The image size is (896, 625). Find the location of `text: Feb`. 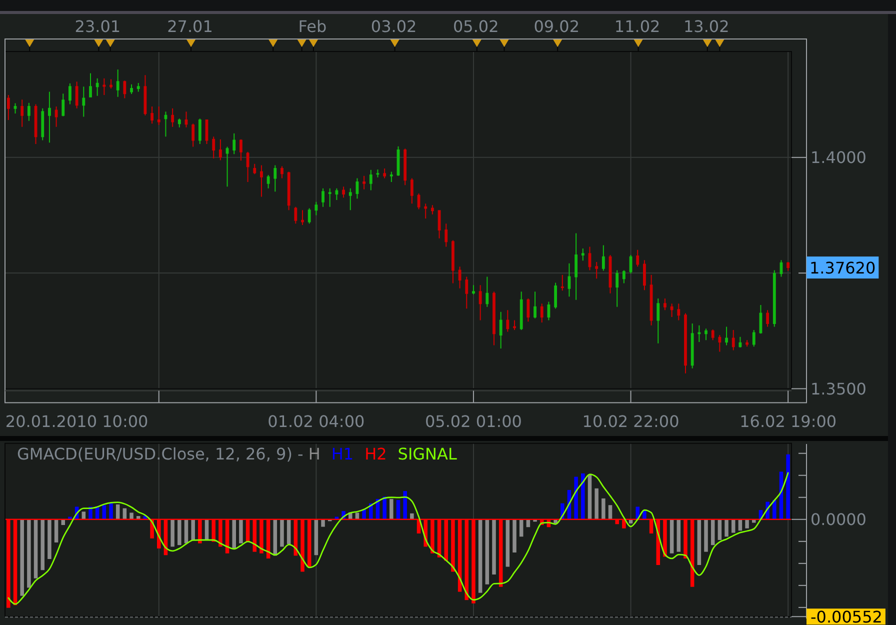

text: Feb is located at coordinates (312, 26).